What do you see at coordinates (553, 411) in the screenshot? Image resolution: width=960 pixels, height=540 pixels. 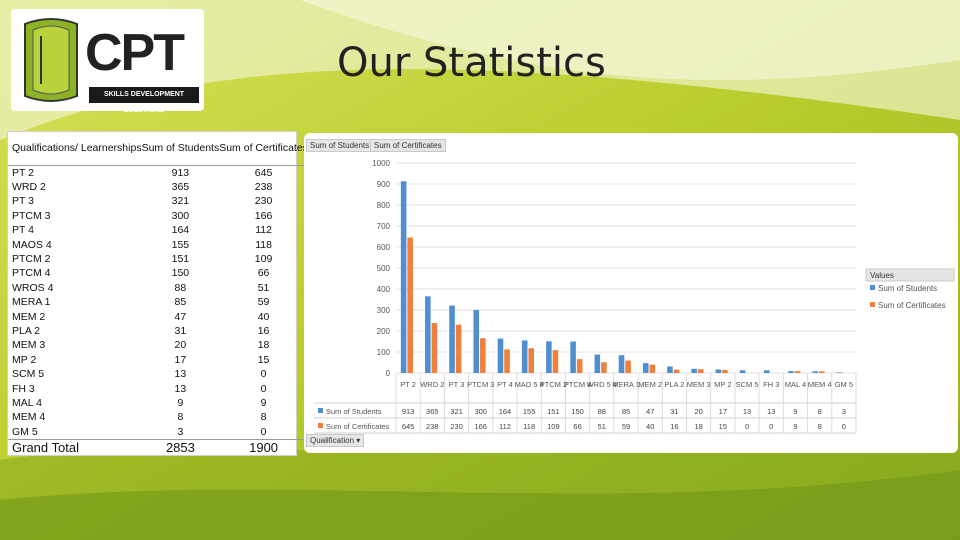 I see `data-label: 151` at bounding box center [553, 411].